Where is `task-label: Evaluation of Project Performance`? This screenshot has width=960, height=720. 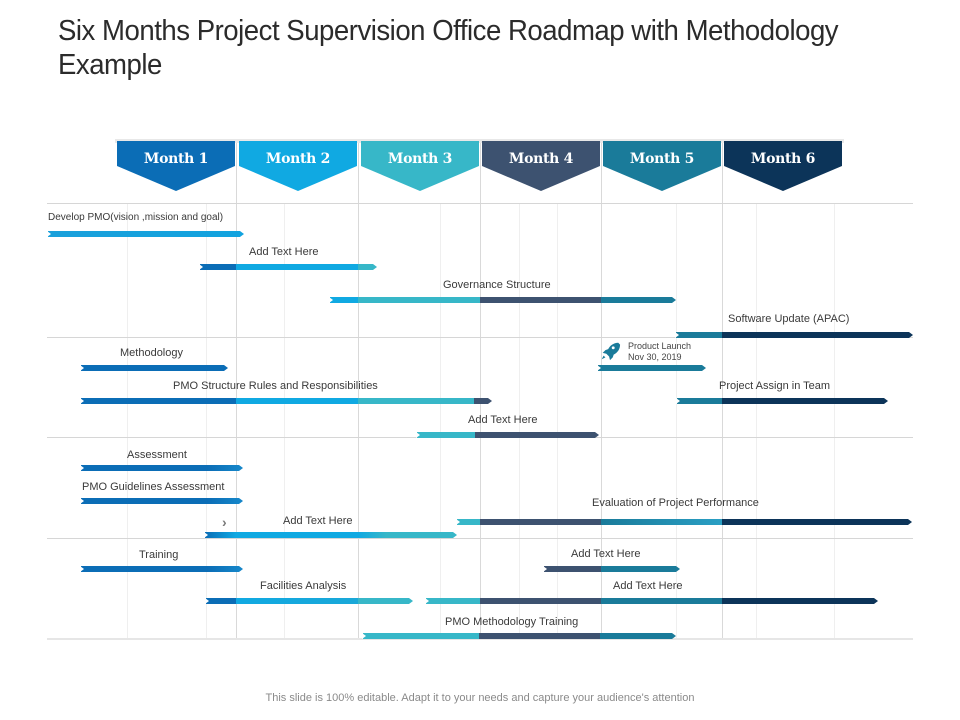
task-label: Evaluation of Project Performance is located at coordinates (675, 503).